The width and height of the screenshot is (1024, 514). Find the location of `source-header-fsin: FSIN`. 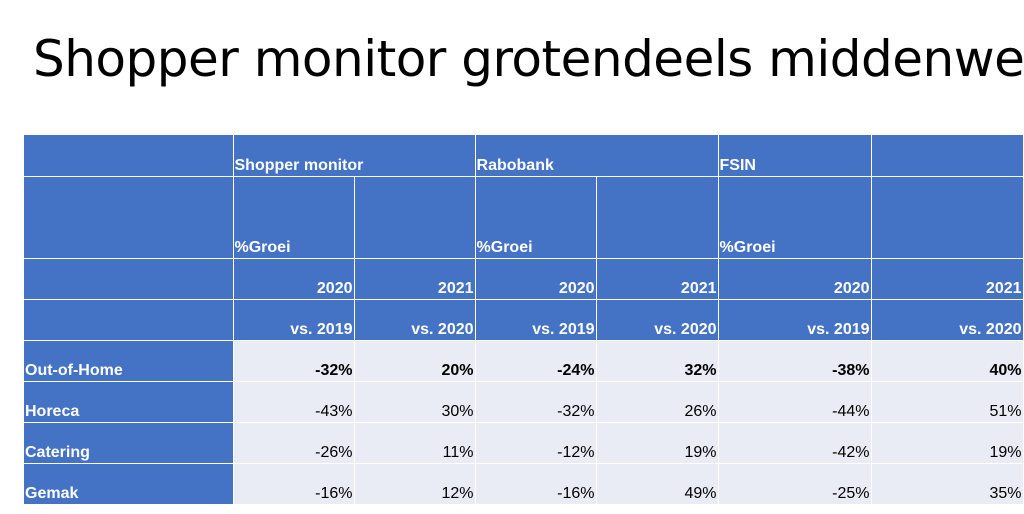

source-header-fsin: FSIN is located at coordinates (795, 156).